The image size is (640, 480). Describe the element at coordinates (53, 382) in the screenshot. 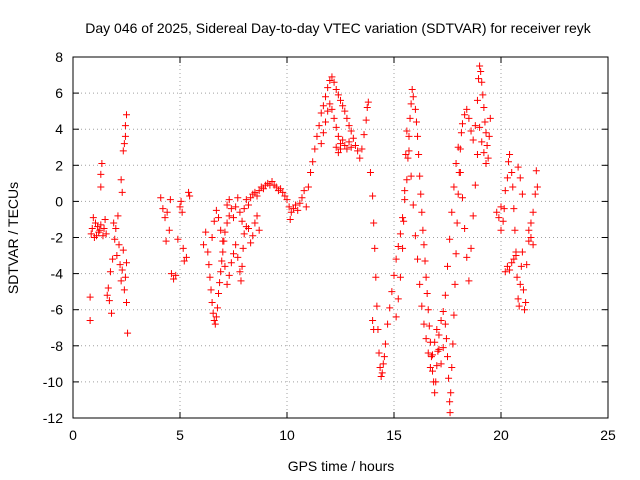

I see `y-tick-label: -10` at that location.